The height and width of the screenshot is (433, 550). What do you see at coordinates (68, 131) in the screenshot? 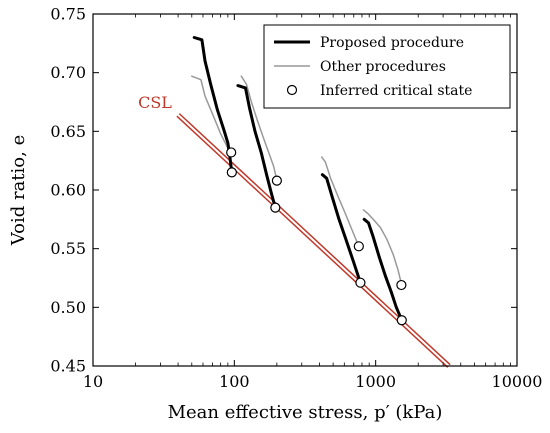
I see `y-tick-label-0.65: 0.65` at bounding box center [68, 131].